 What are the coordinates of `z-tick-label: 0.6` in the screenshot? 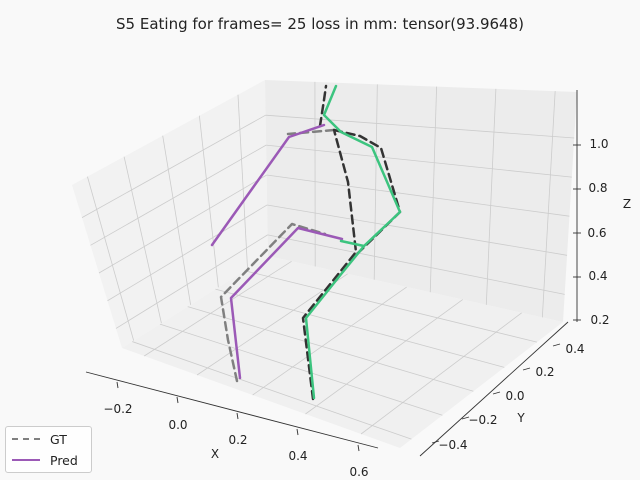 It's located at (596, 233).